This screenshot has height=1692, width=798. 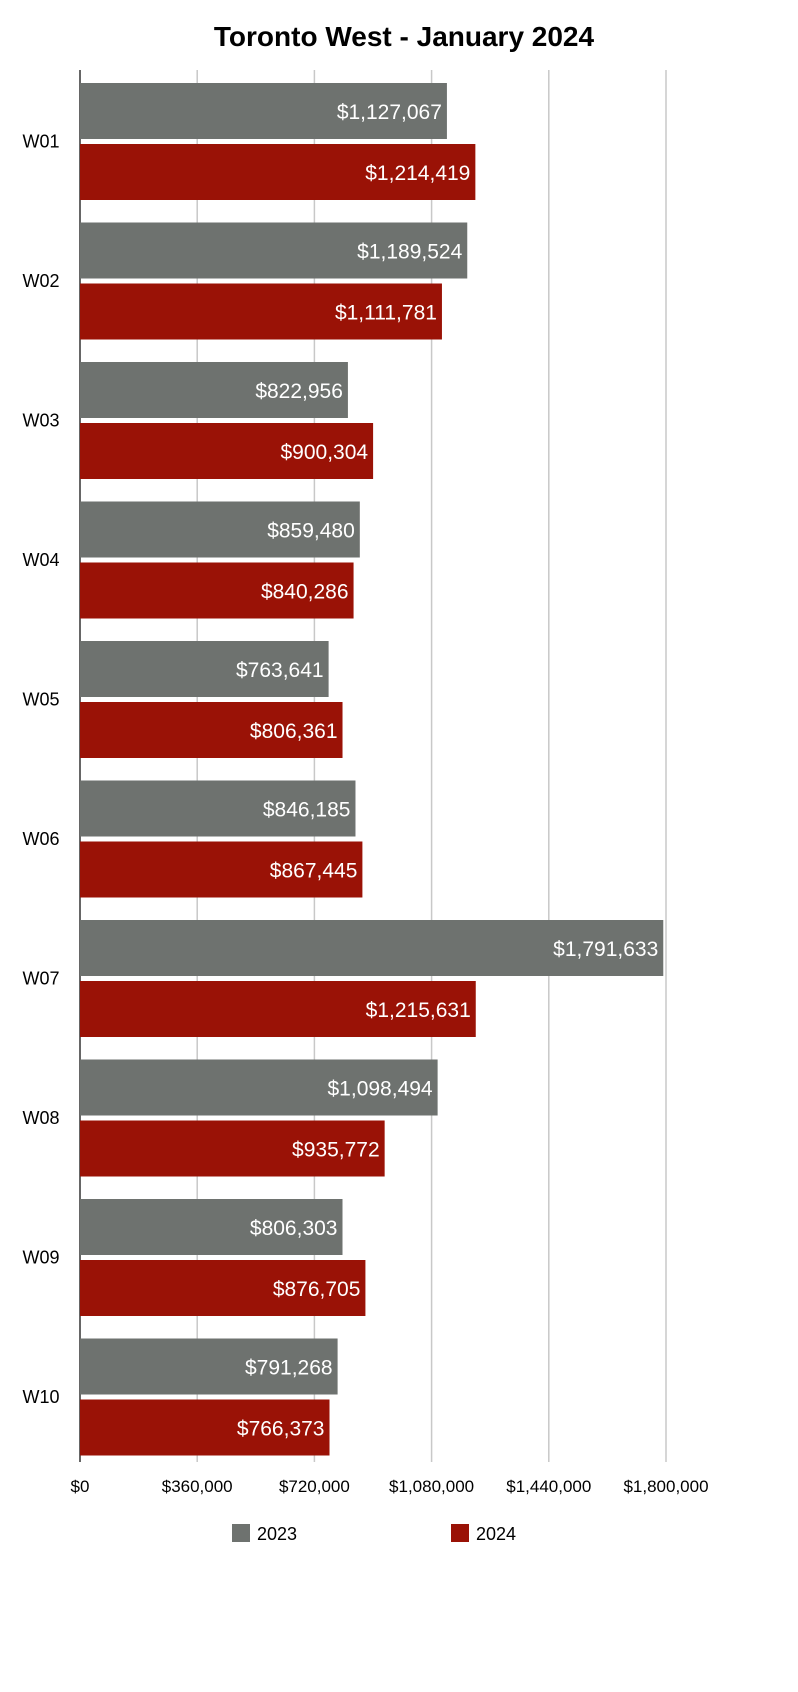 What do you see at coordinates (40, 839) in the screenshot?
I see `category-label: W06` at bounding box center [40, 839].